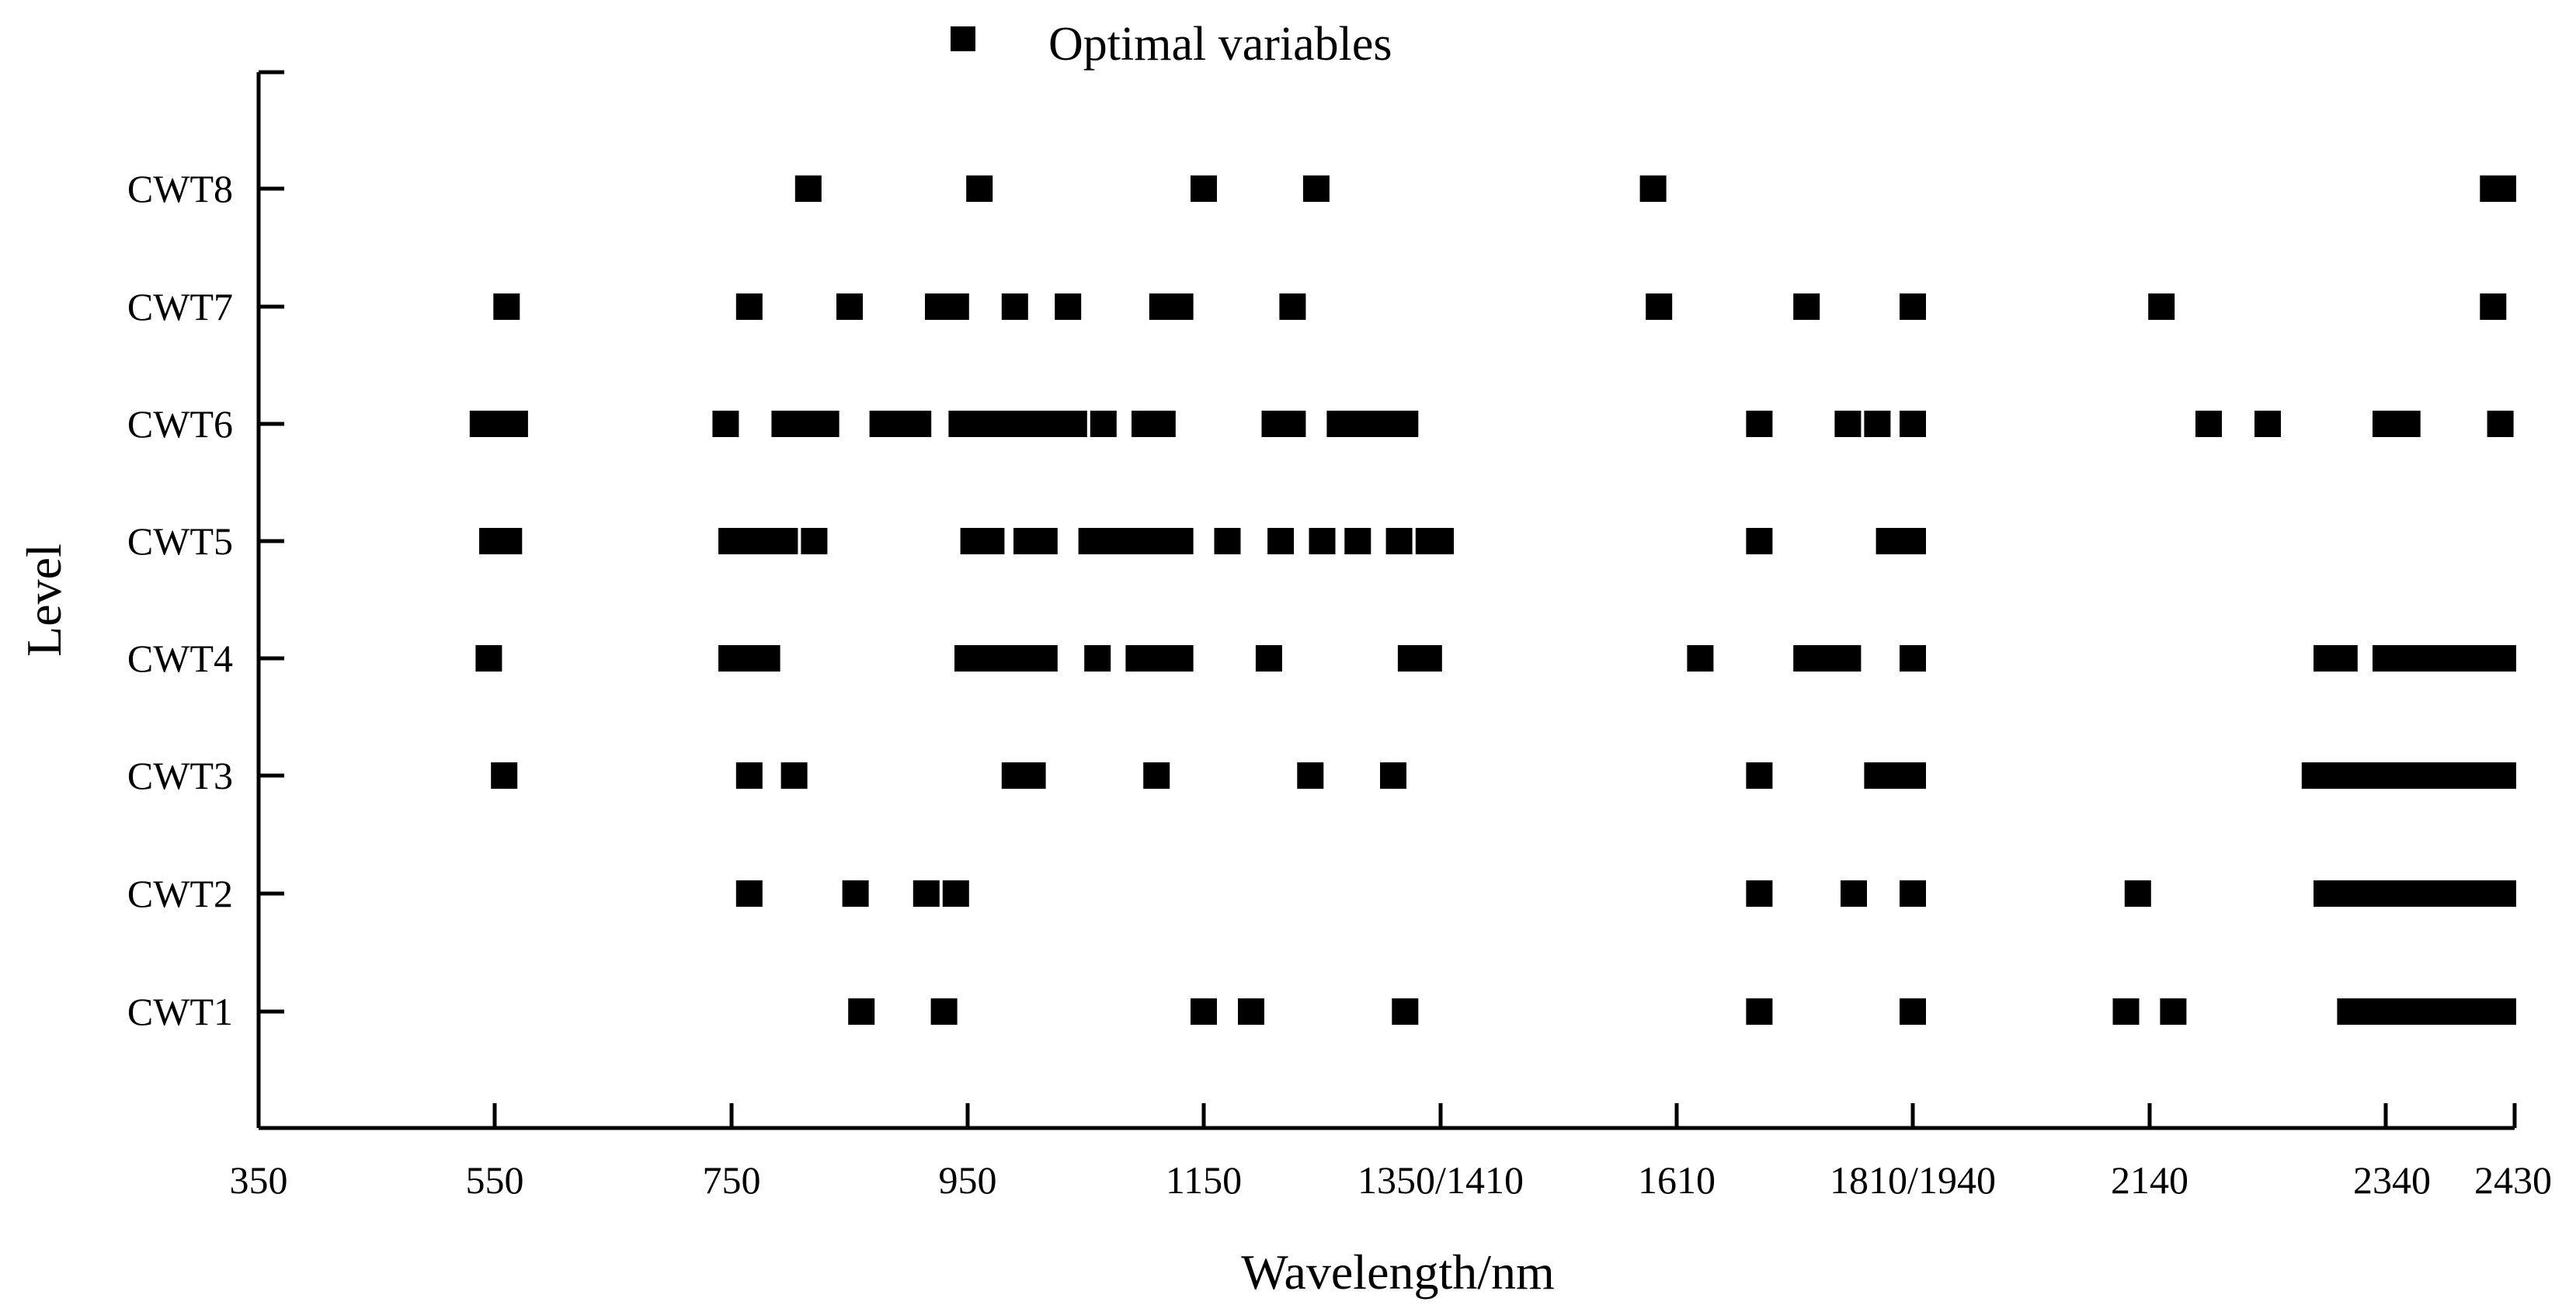  I want to click on x-tick-label: 1610, so click(1677, 1180).